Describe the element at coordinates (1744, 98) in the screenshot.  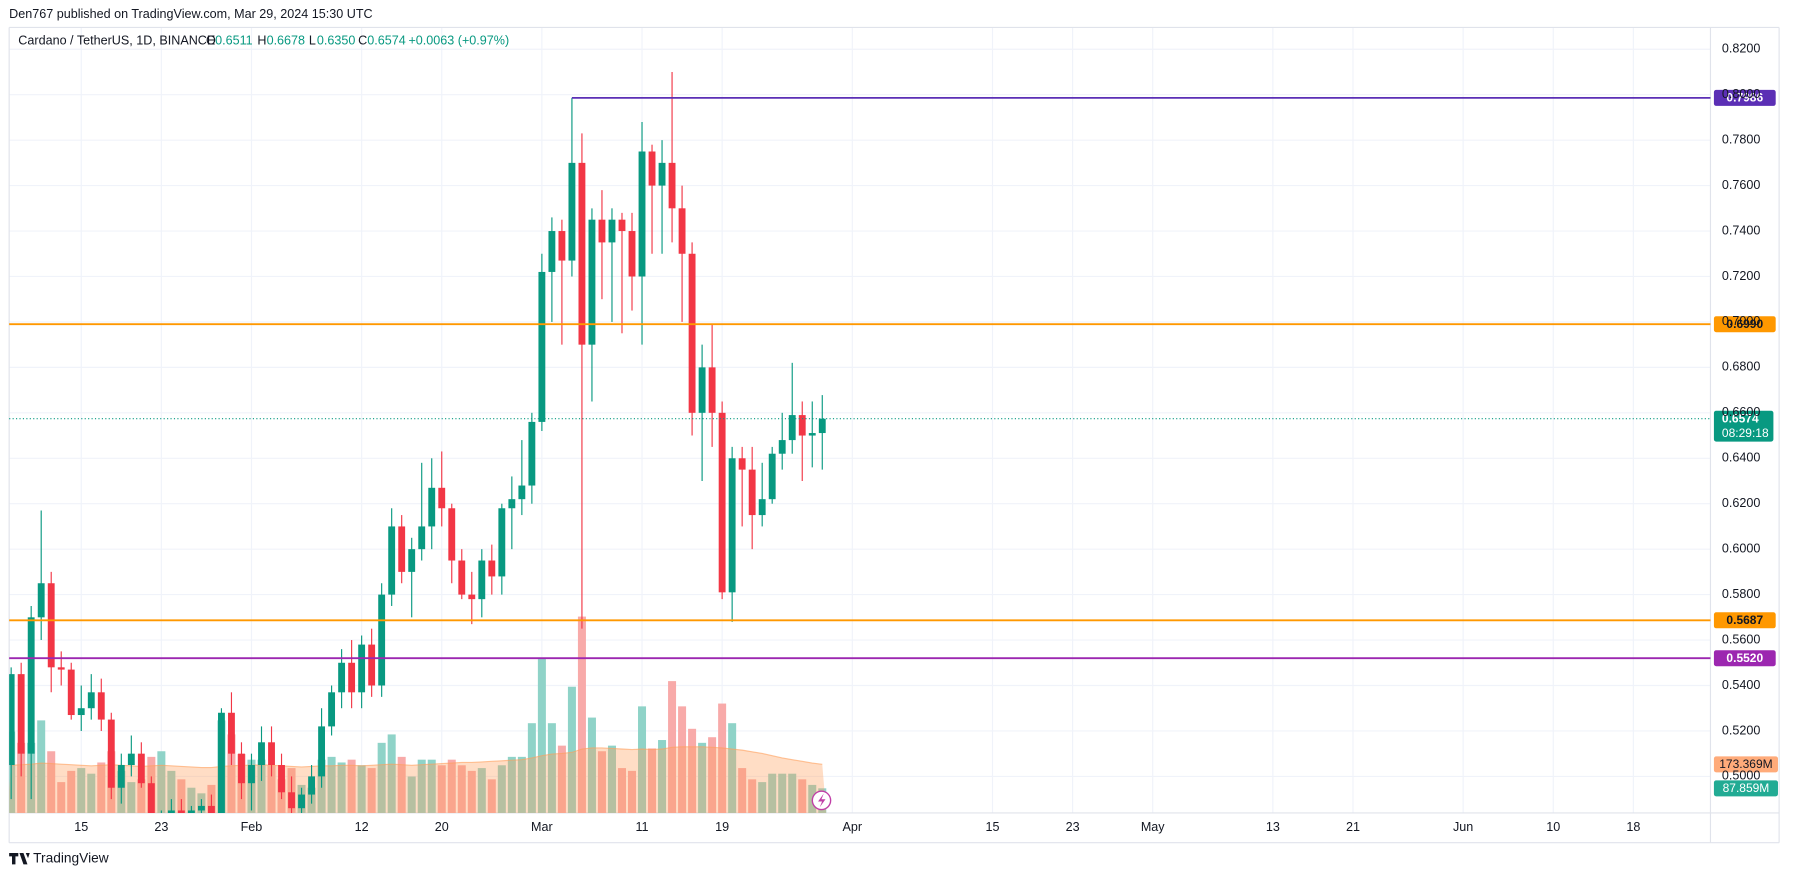
I see `level-label: 0.7986` at that location.